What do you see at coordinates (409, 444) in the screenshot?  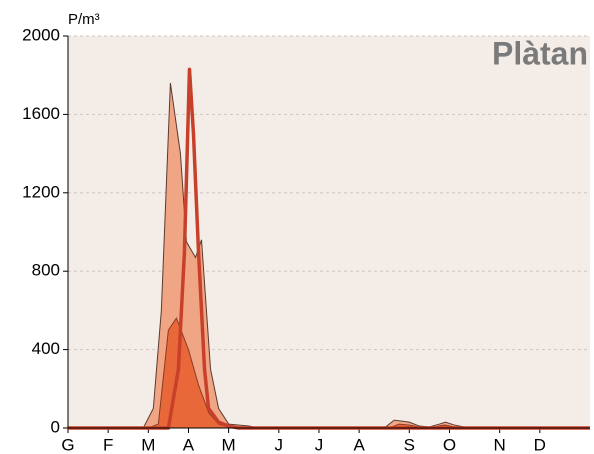 I see `x-tick-label: S` at bounding box center [409, 444].